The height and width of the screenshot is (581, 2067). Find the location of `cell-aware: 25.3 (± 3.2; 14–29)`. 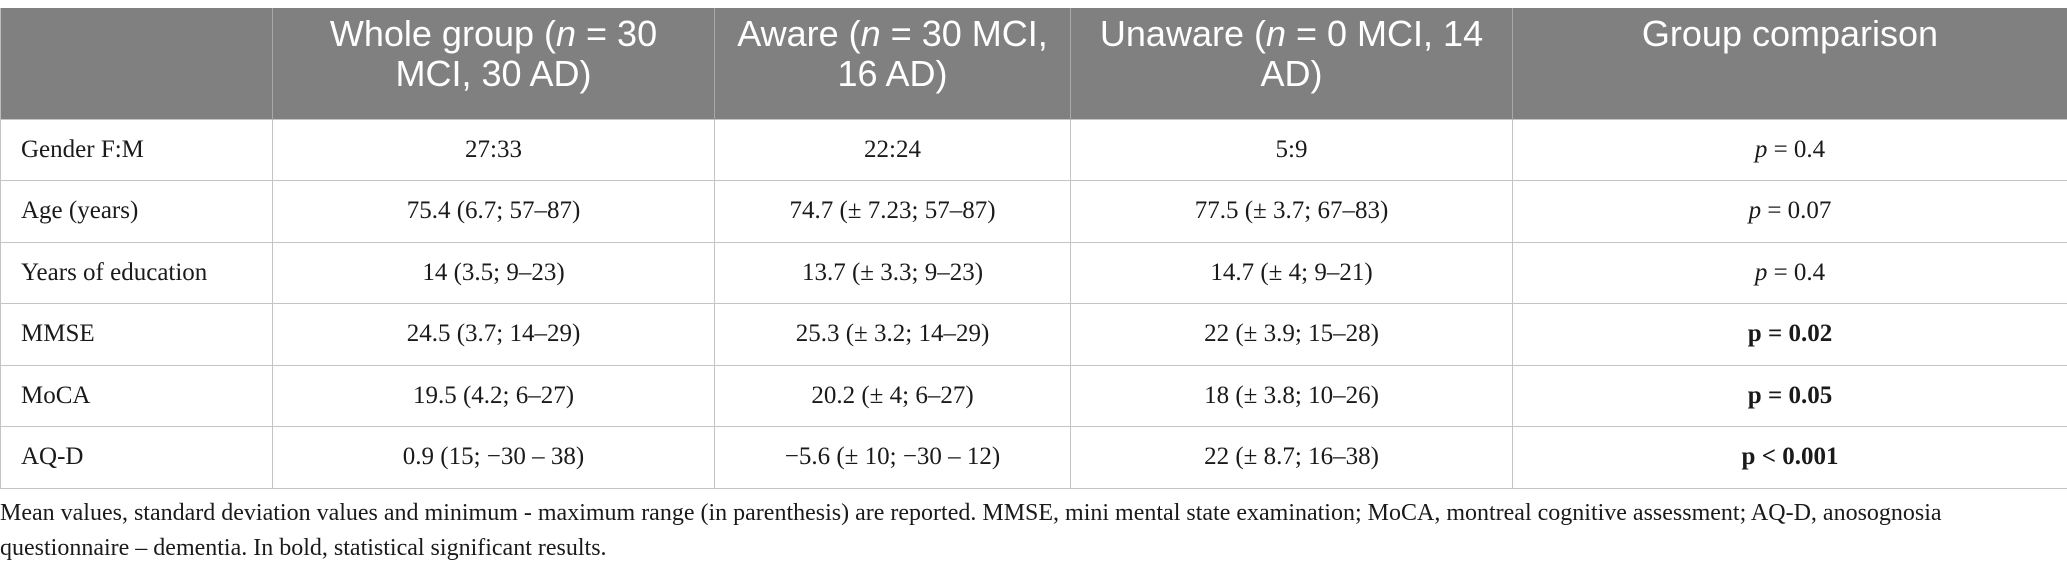

cell-aware: 25.3 (± 3.2; 14–29) is located at coordinates (892, 334).